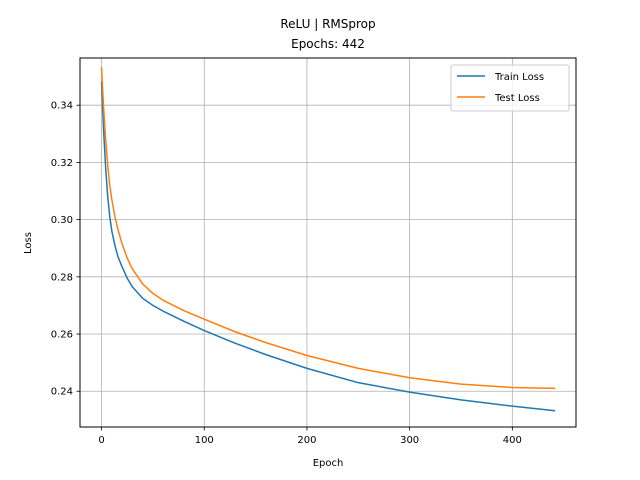  What do you see at coordinates (517, 98) in the screenshot?
I see `legend-label-test-loss: Test Loss` at bounding box center [517, 98].